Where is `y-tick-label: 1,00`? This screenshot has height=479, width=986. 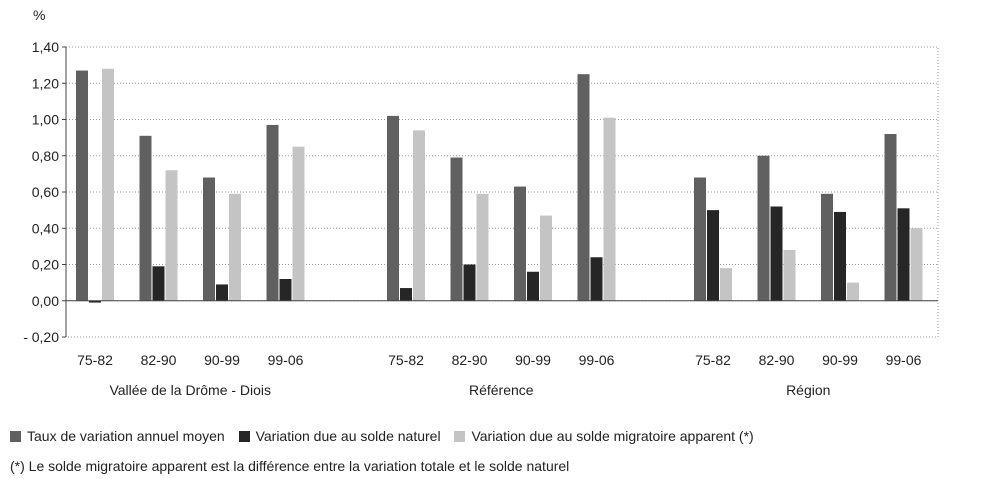 y-tick-label: 1,00 is located at coordinates (45, 120).